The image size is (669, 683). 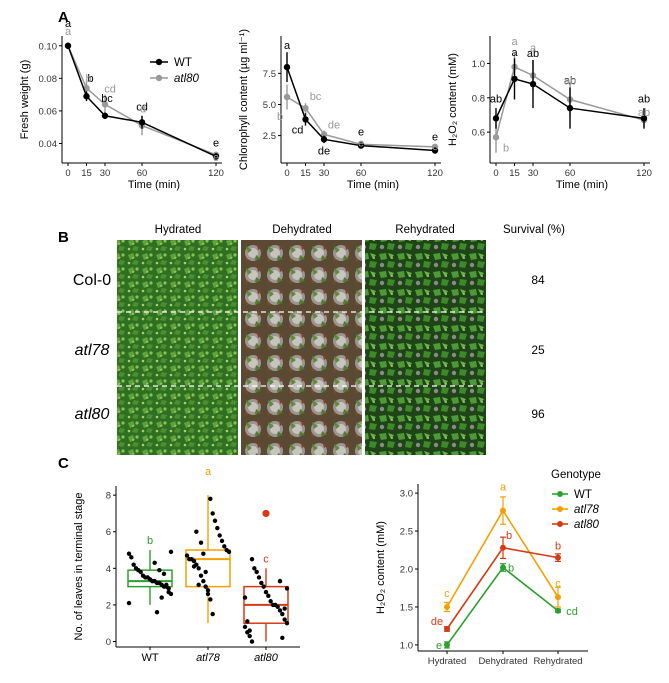 I want to click on photo-rehydrated, so click(x=425, y=347).